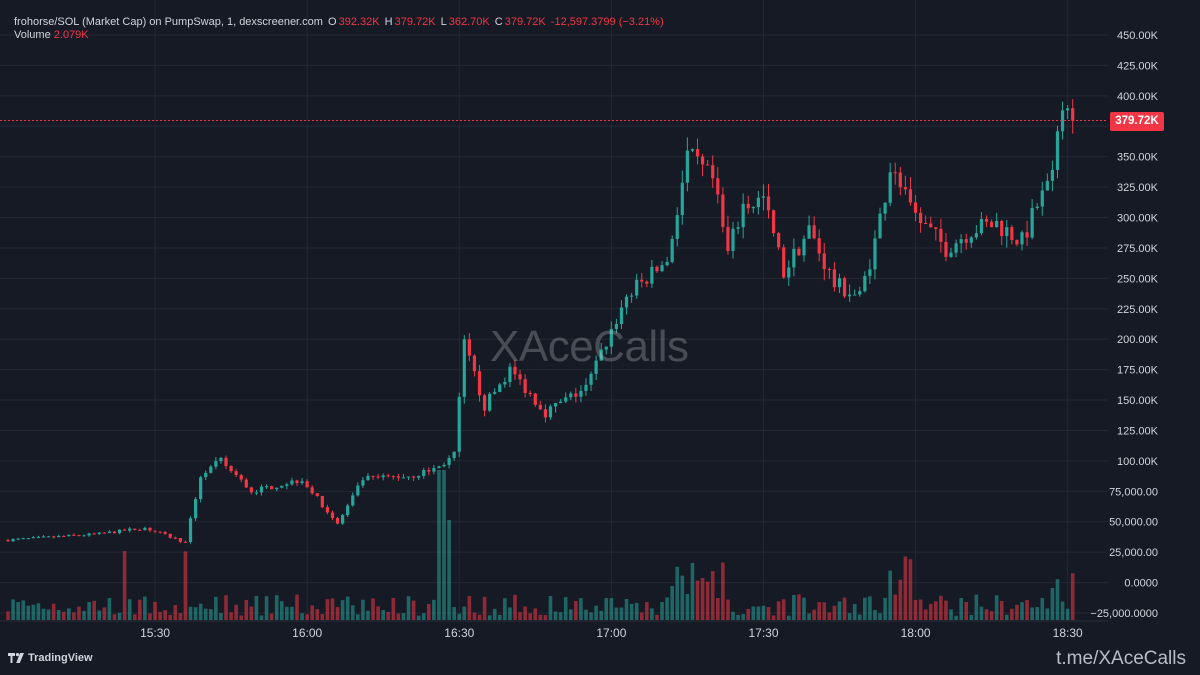  I want to click on close-label: C, so click(498, 22).